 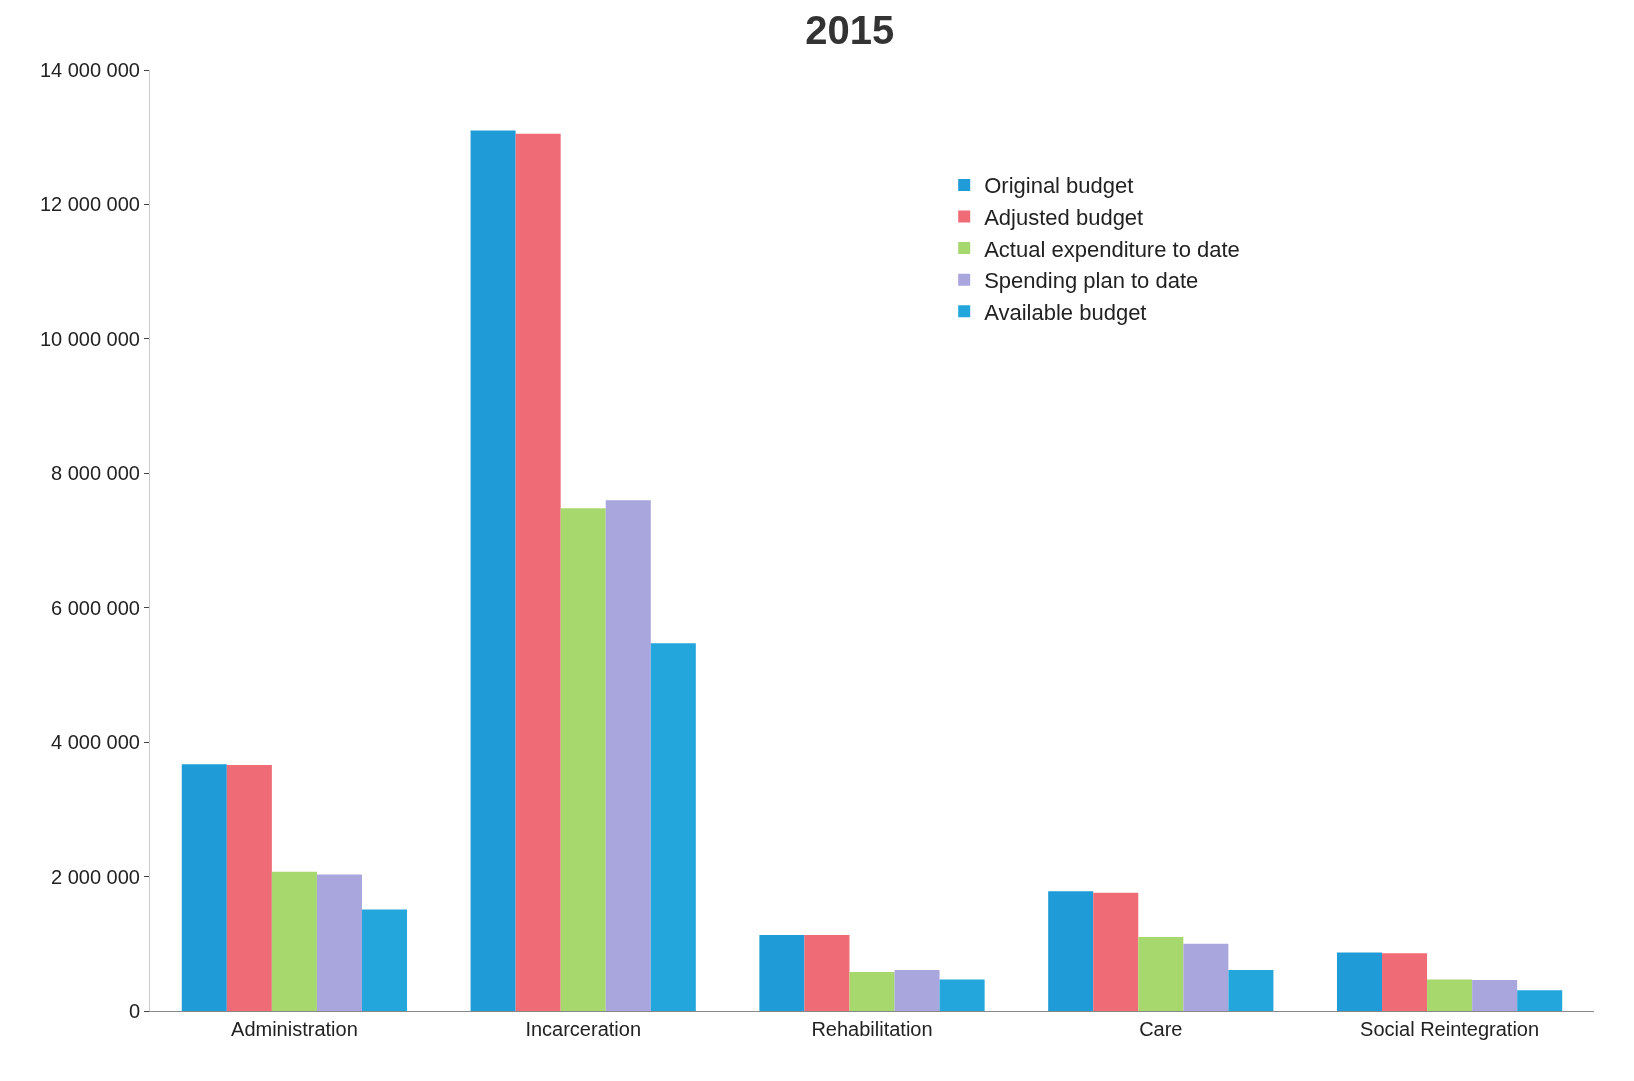 What do you see at coordinates (1091, 281) in the screenshot?
I see `legend-label: Spending plan to date` at bounding box center [1091, 281].